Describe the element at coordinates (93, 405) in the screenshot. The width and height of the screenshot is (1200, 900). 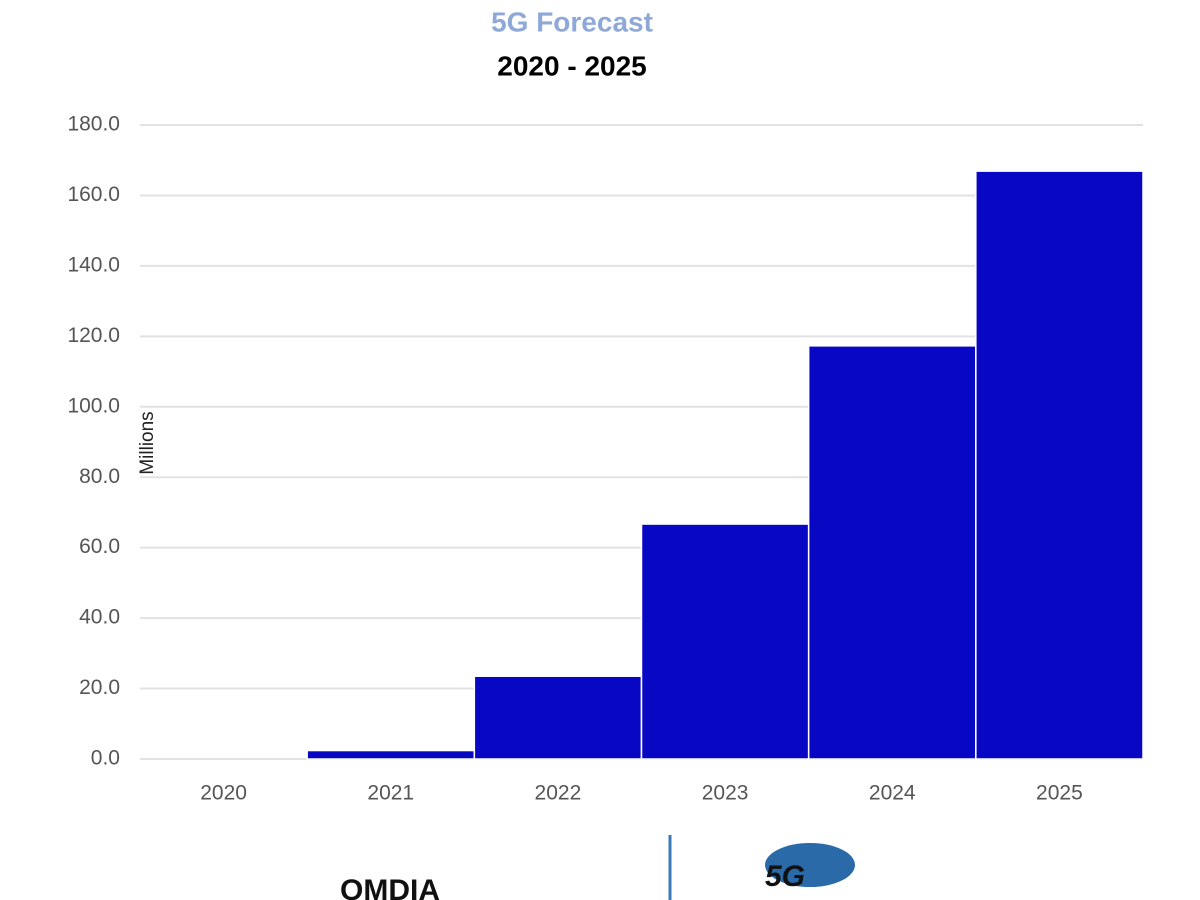
I see `y-tick-label: 100.0` at that location.